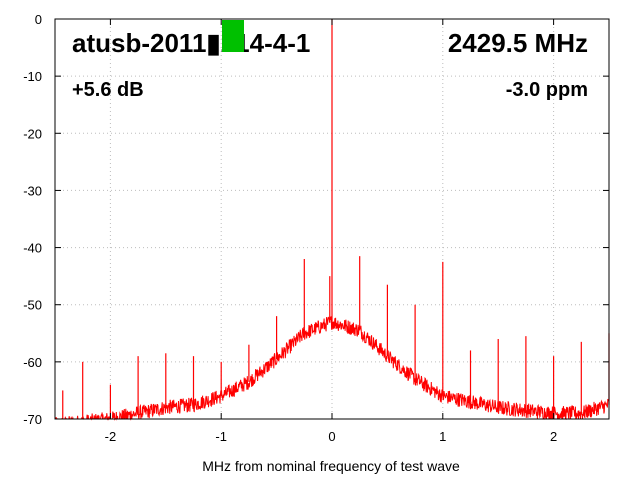 This screenshot has width=640, height=480. What do you see at coordinates (32, 248) in the screenshot?
I see `y-tick-label: -40` at bounding box center [32, 248].